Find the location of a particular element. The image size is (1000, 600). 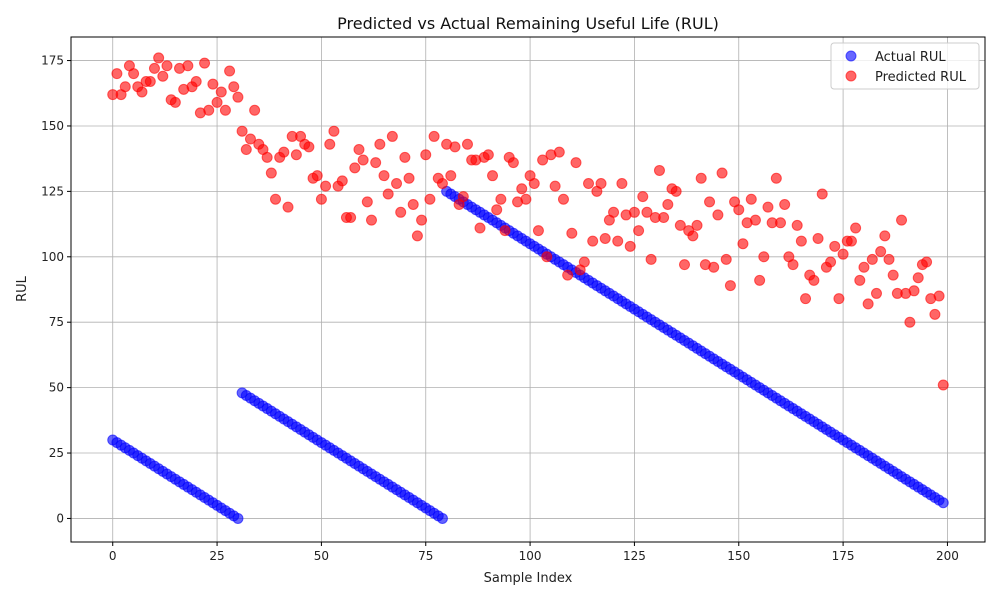

y-axis-ticks: 0 25 50 75 100 125 150 175 is located at coordinates (56, 289).